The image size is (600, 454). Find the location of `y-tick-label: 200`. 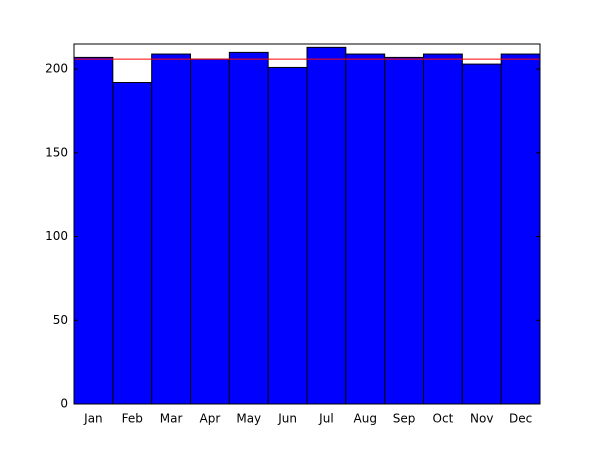

y-tick-label: 200 is located at coordinates (56, 69).